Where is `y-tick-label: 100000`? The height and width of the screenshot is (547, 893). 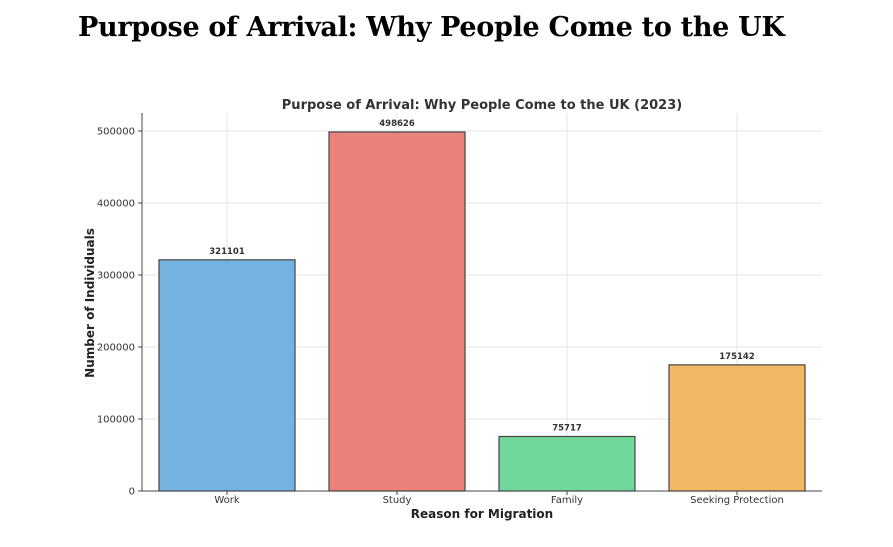
y-tick-label: 100000 is located at coordinates (116, 420).